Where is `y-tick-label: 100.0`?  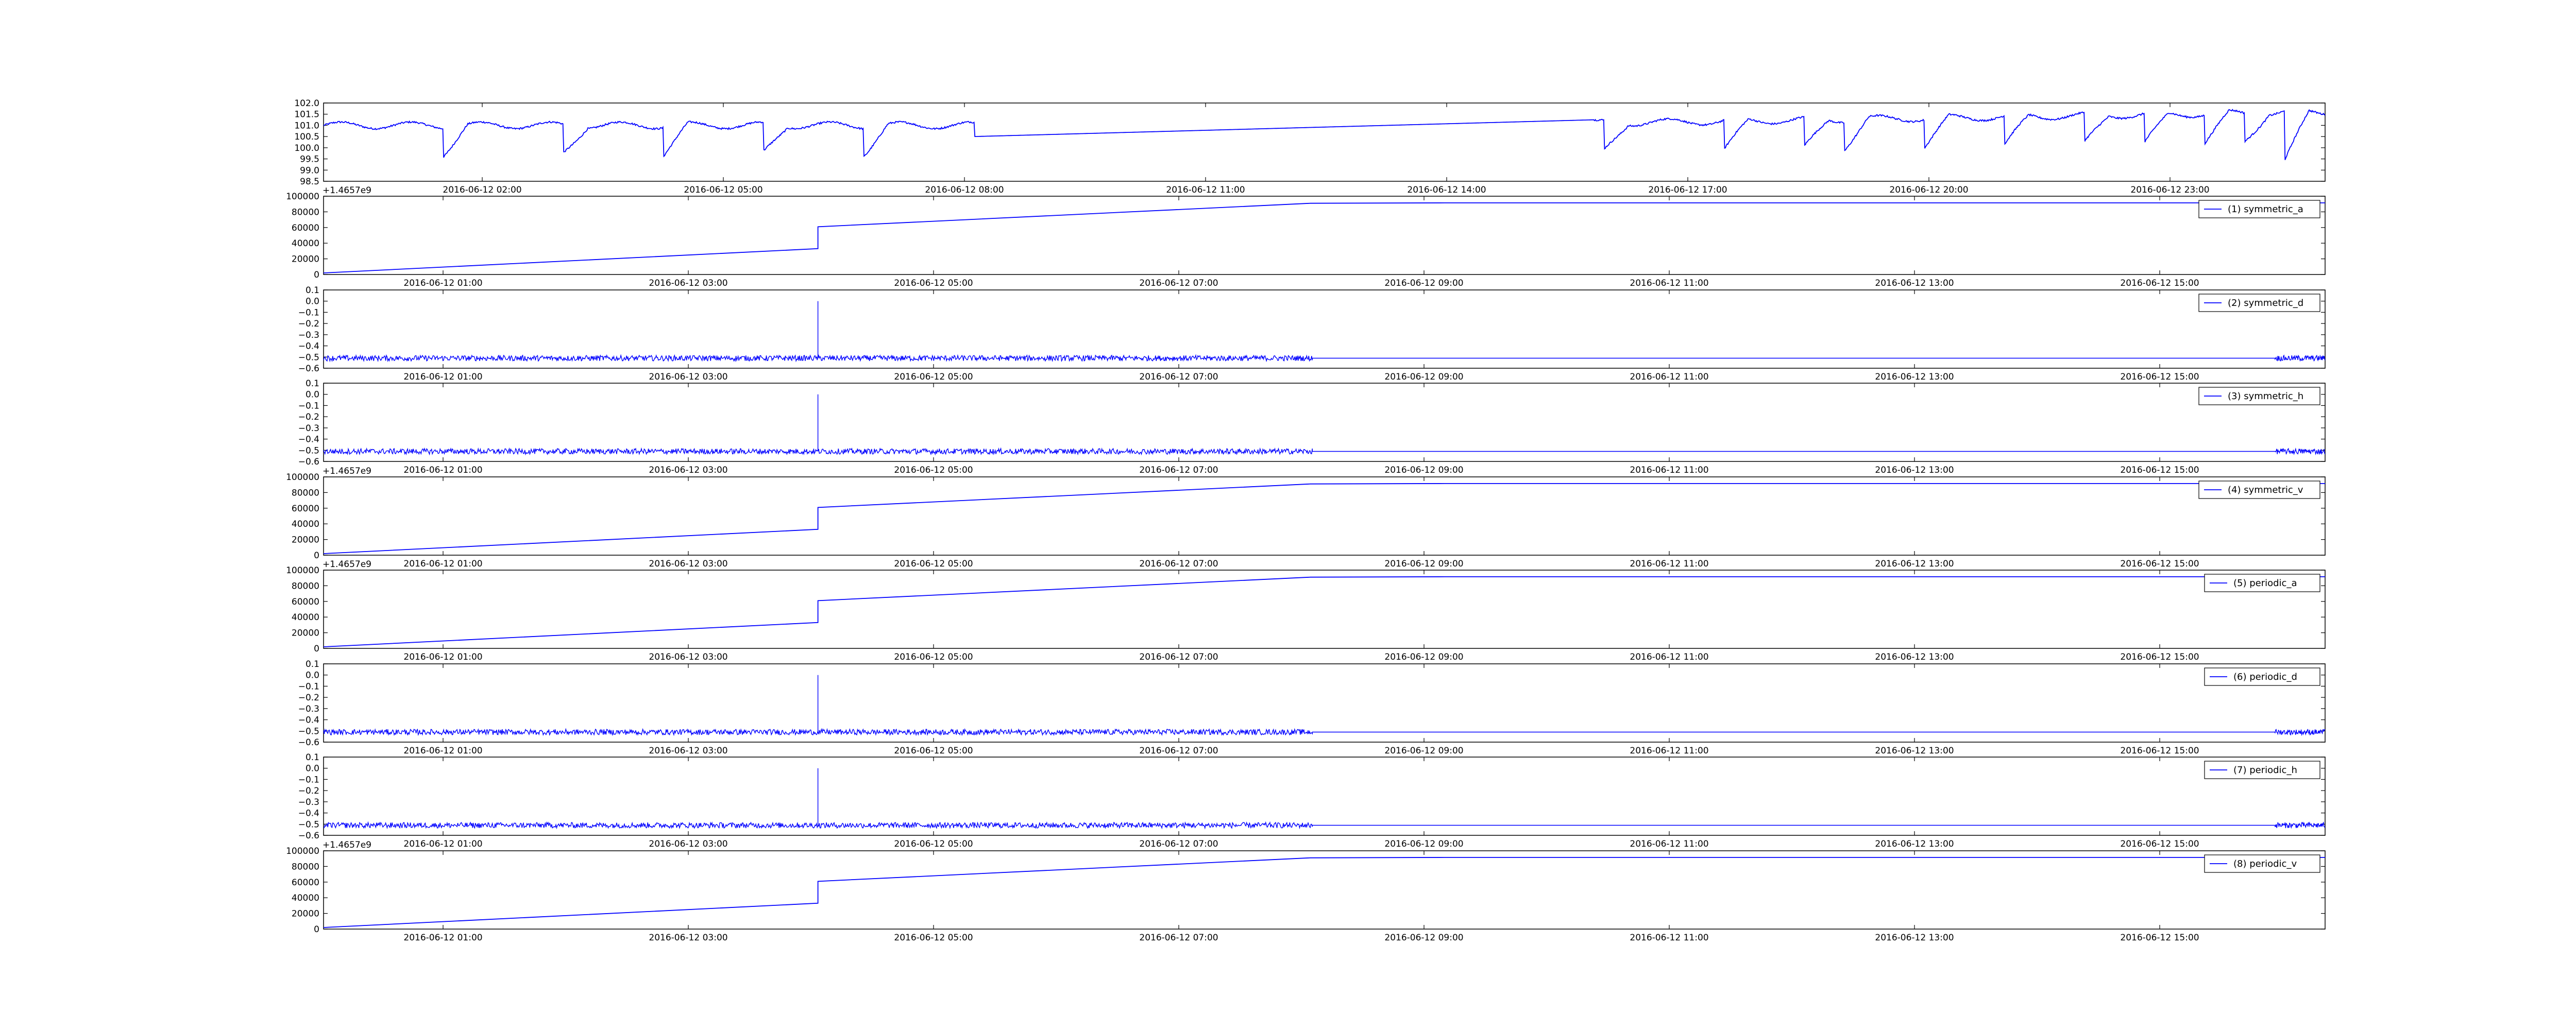 y-tick-label: 100.0 is located at coordinates (306, 148).